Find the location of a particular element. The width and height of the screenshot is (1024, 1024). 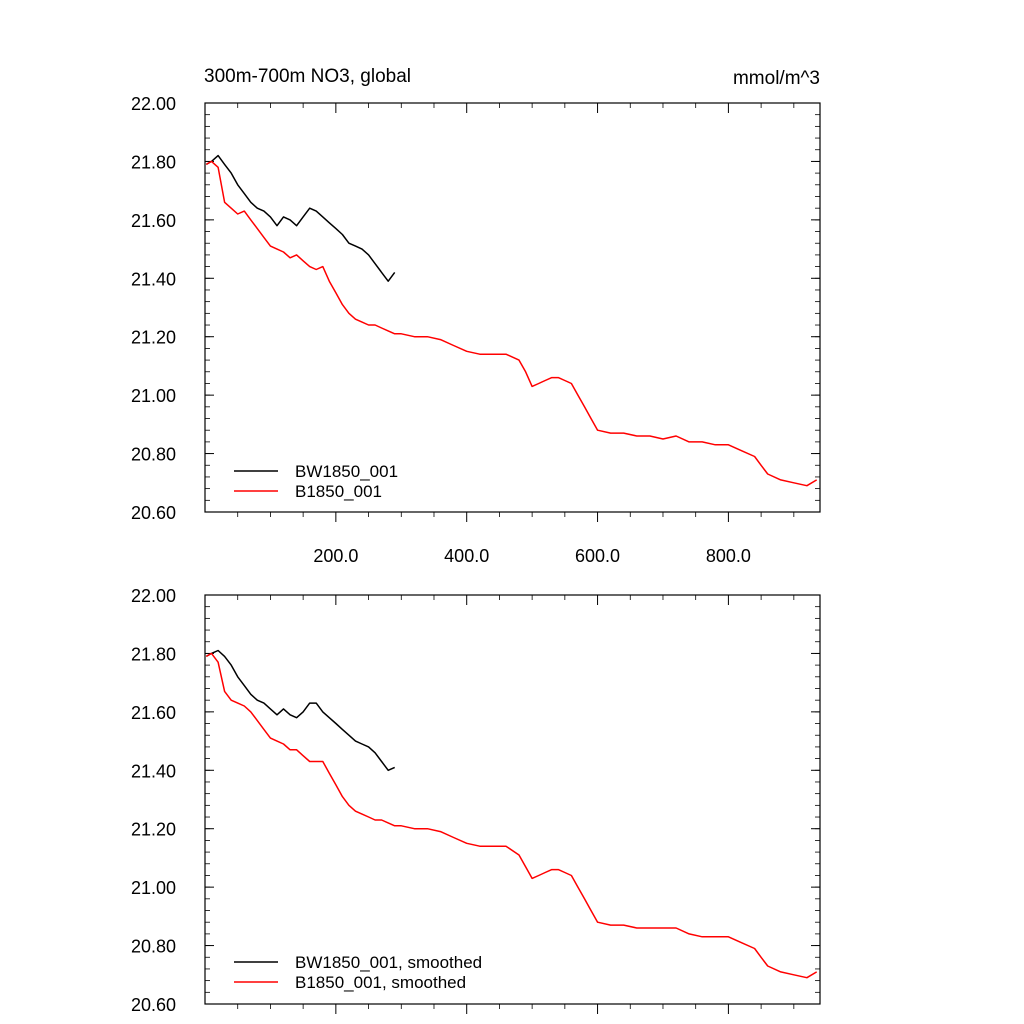

x-tick-label: 400.0 is located at coordinates (466, 556).